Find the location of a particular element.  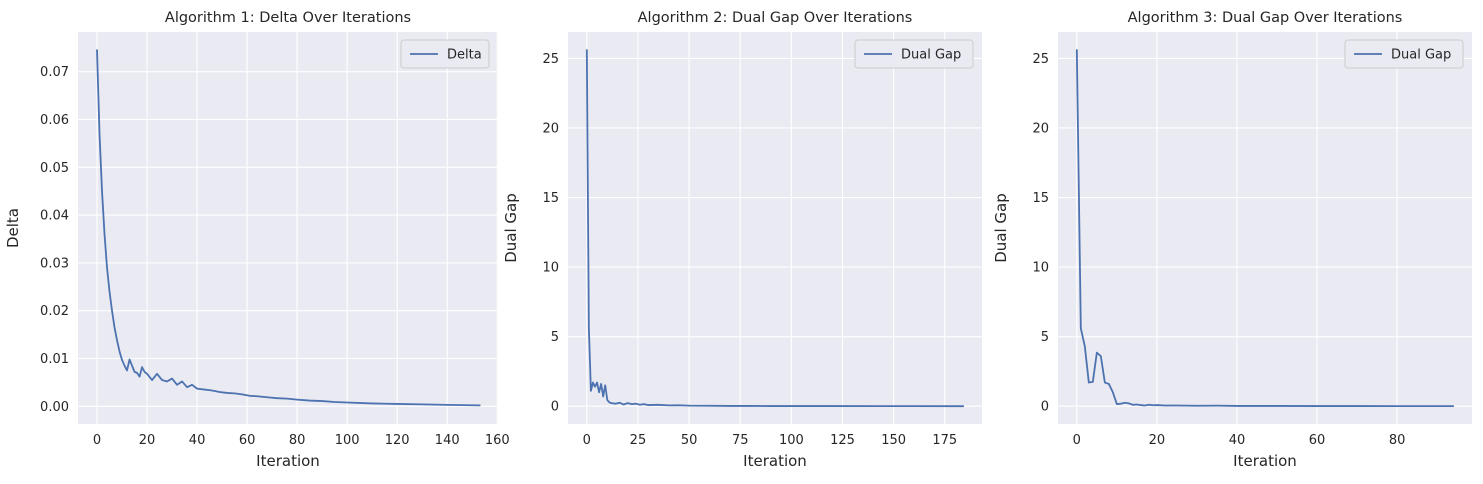

y-tick-label: 0.07 is located at coordinates (54, 72).